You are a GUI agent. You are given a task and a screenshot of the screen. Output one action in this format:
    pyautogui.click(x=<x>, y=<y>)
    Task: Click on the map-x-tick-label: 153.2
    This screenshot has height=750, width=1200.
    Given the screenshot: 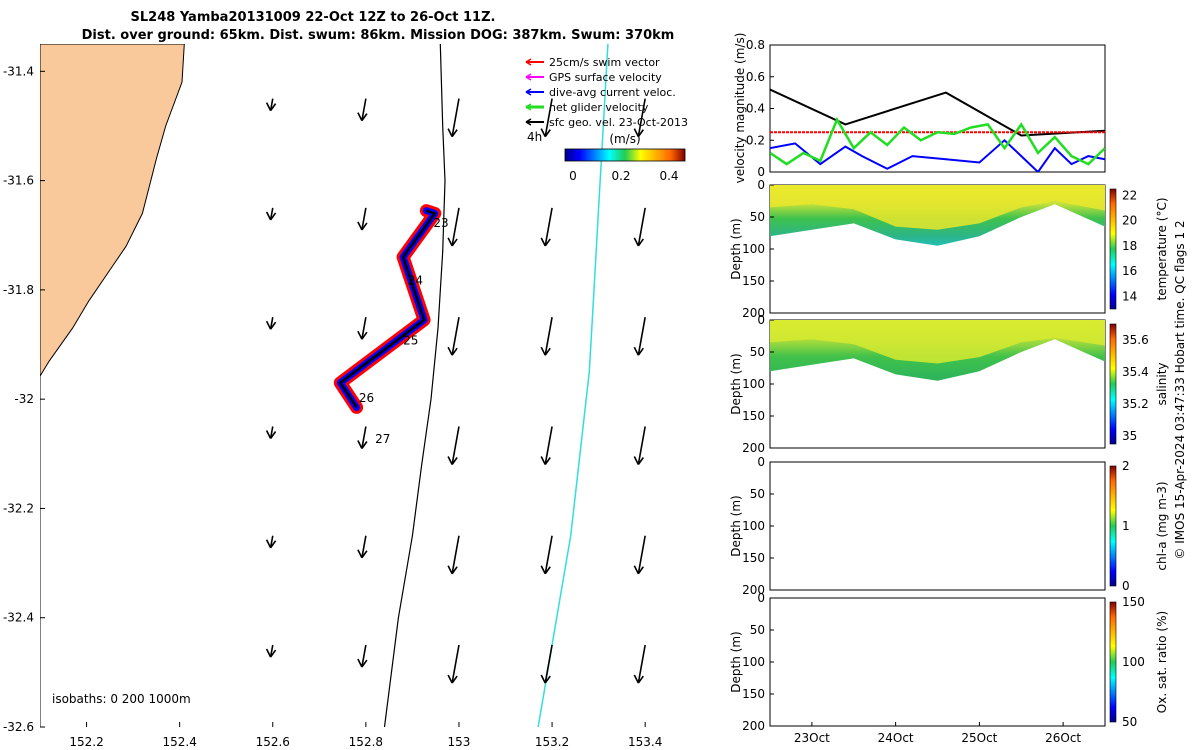 What is the action you would take?
    pyautogui.click(x=552, y=742)
    